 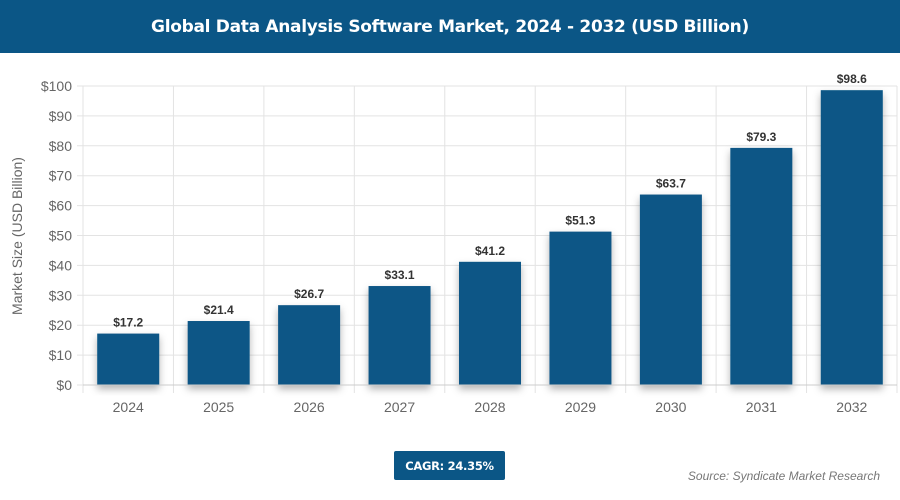 What do you see at coordinates (61, 206) in the screenshot?
I see `y-tick-label: $60` at bounding box center [61, 206].